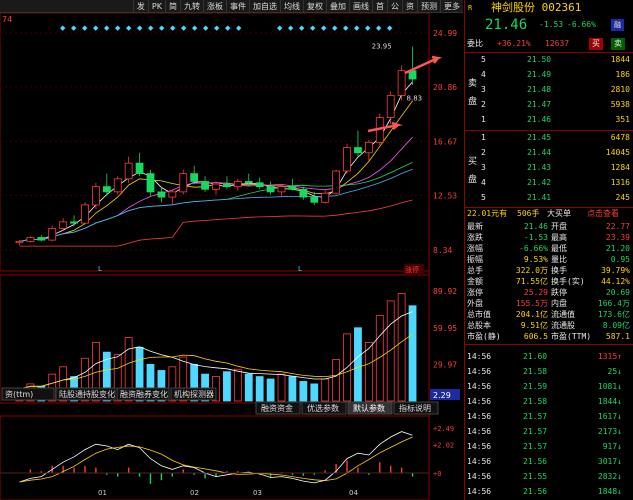 Image resolution: width=633 pixels, height=500 pixels. What do you see at coordinates (479, 386) in the screenshot?
I see `tick-row-2-cell-0: 14:56` at bounding box center [479, 386].